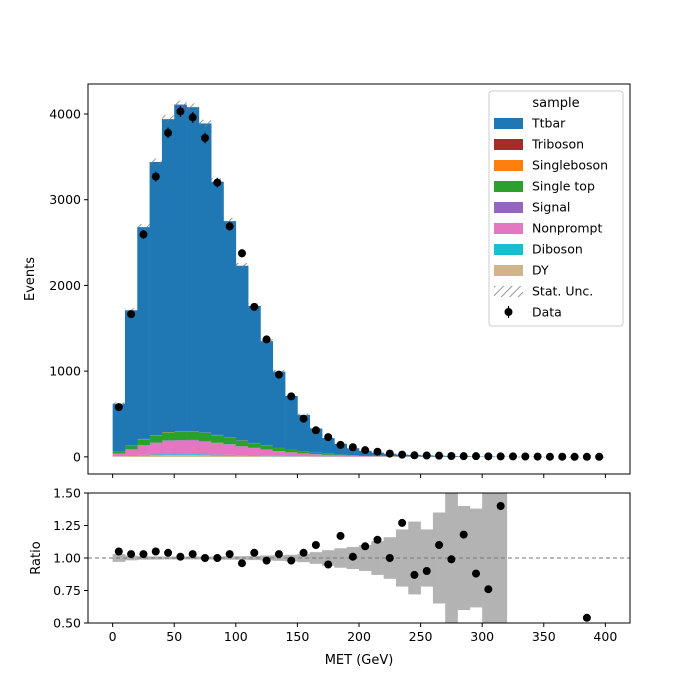  What do you see at coordinates (563, 186) in the screenshot?
I see `legend-label-single-top: Single top` at bounding box center [563, 186].